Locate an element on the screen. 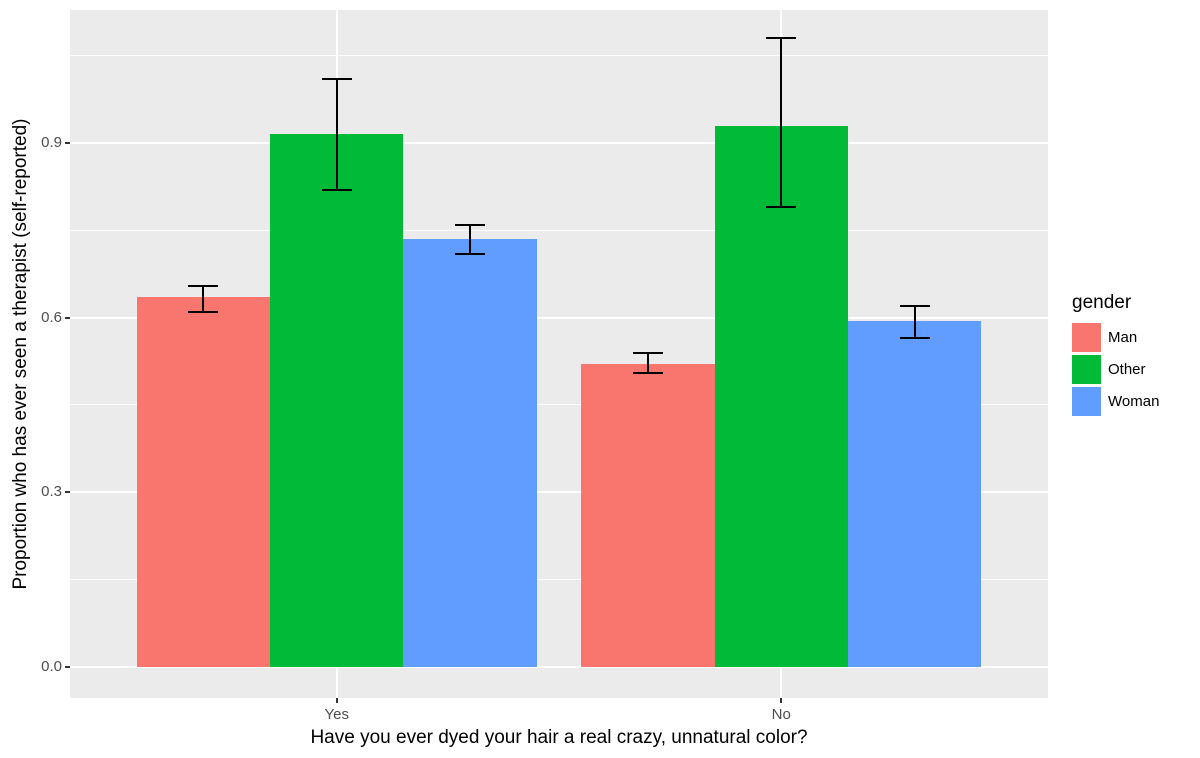 This screenshot has height=758, width=1200. legend-item: Man is located at coordinates (1115, 337).